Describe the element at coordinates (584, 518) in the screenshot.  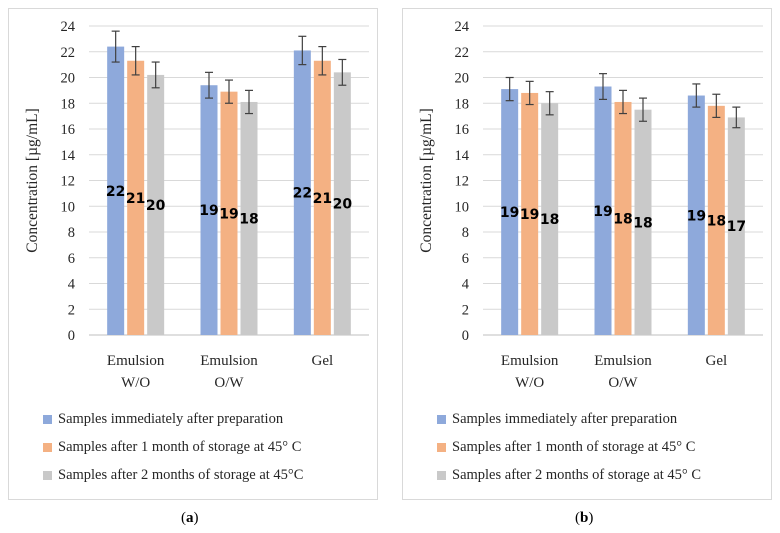
I see `caption-b: (b)` at that location.